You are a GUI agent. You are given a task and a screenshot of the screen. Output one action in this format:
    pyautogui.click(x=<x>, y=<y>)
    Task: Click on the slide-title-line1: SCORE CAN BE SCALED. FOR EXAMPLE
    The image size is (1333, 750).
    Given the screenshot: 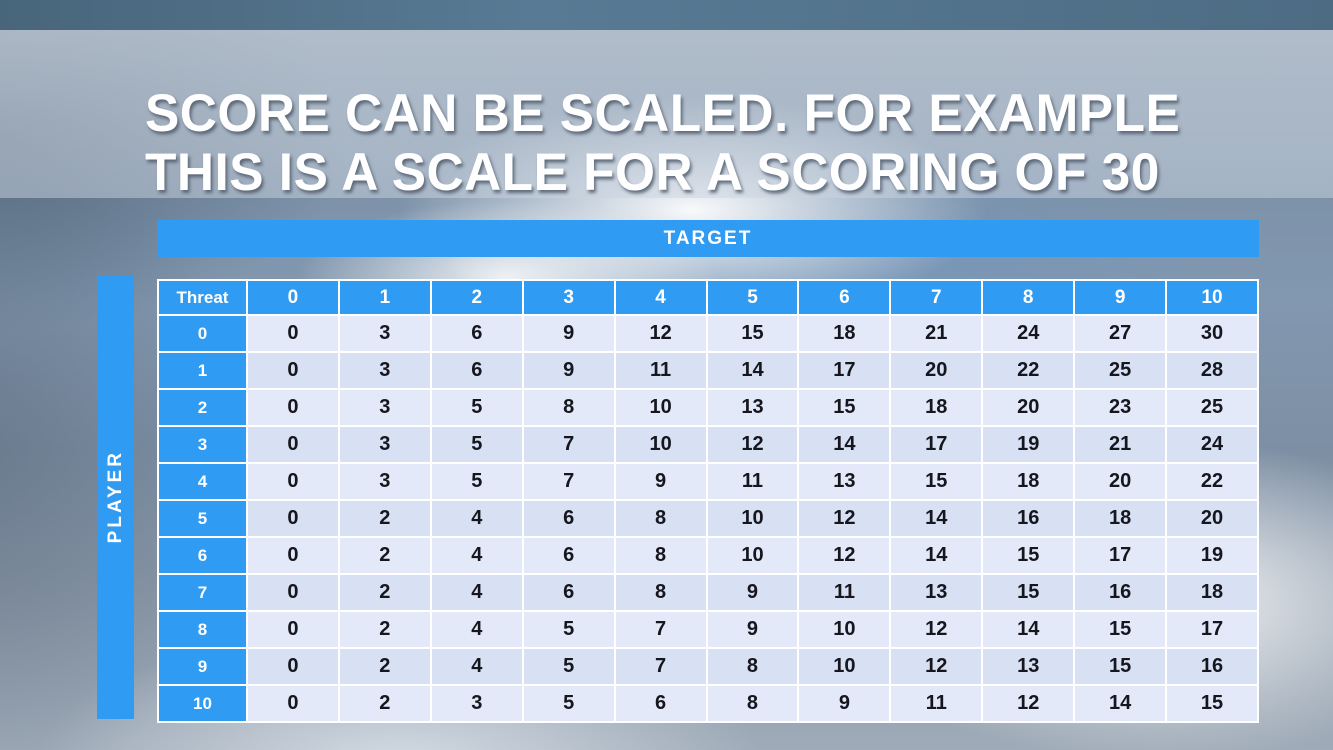 What is the action you would take?
    pyautogui.click(x=663, y=113)
    